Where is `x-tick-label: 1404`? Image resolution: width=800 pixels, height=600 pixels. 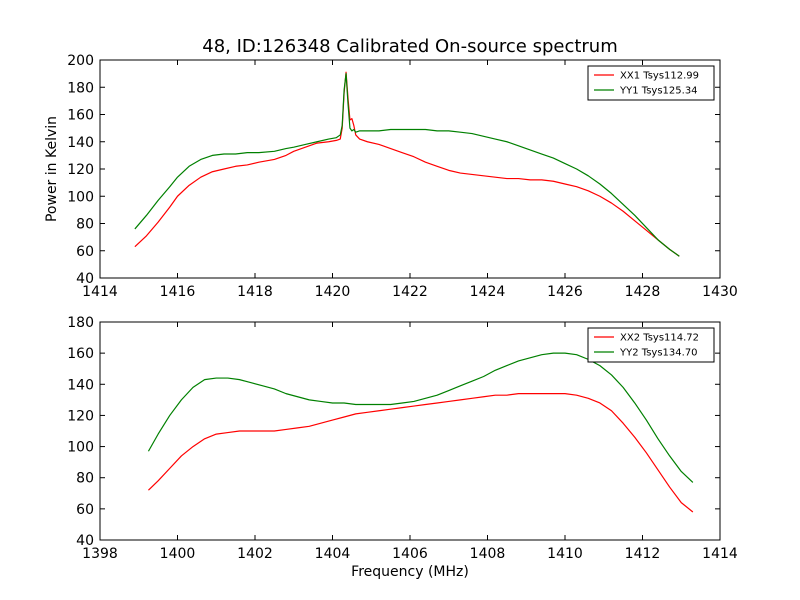 x-tick-label: 1404 is located at coordinates (333, 554).